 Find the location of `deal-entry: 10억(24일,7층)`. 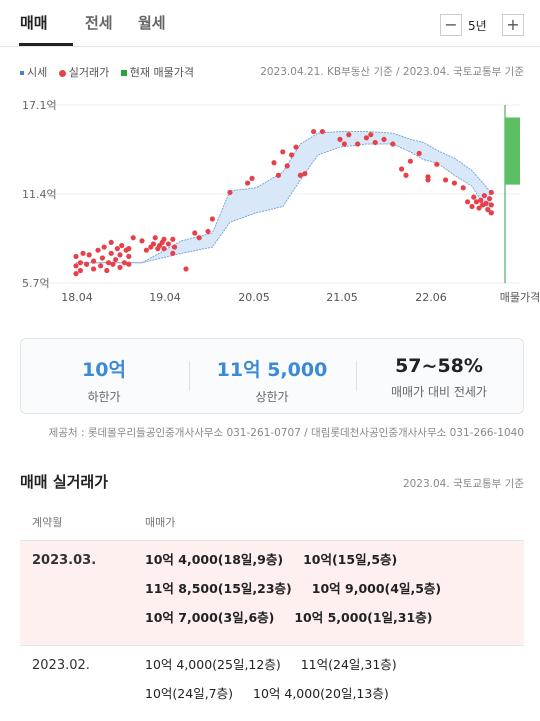

deal-entry: 10억(24일,7층) is located at coordinates (189, 693).